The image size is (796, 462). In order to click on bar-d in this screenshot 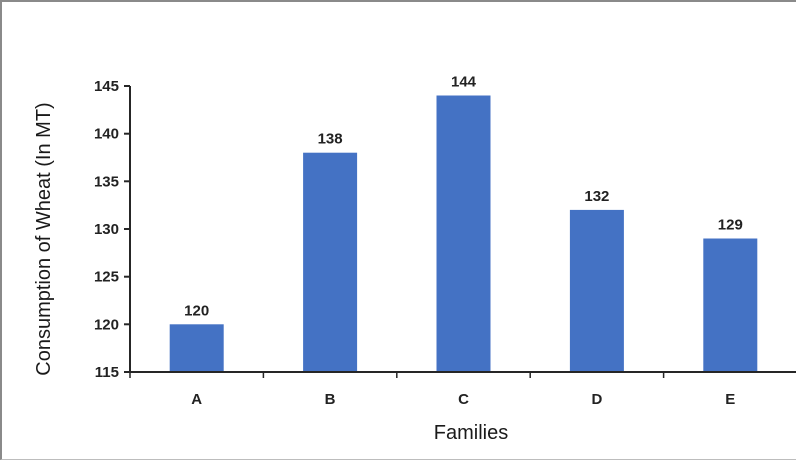, I will do `click(596, 290)`.